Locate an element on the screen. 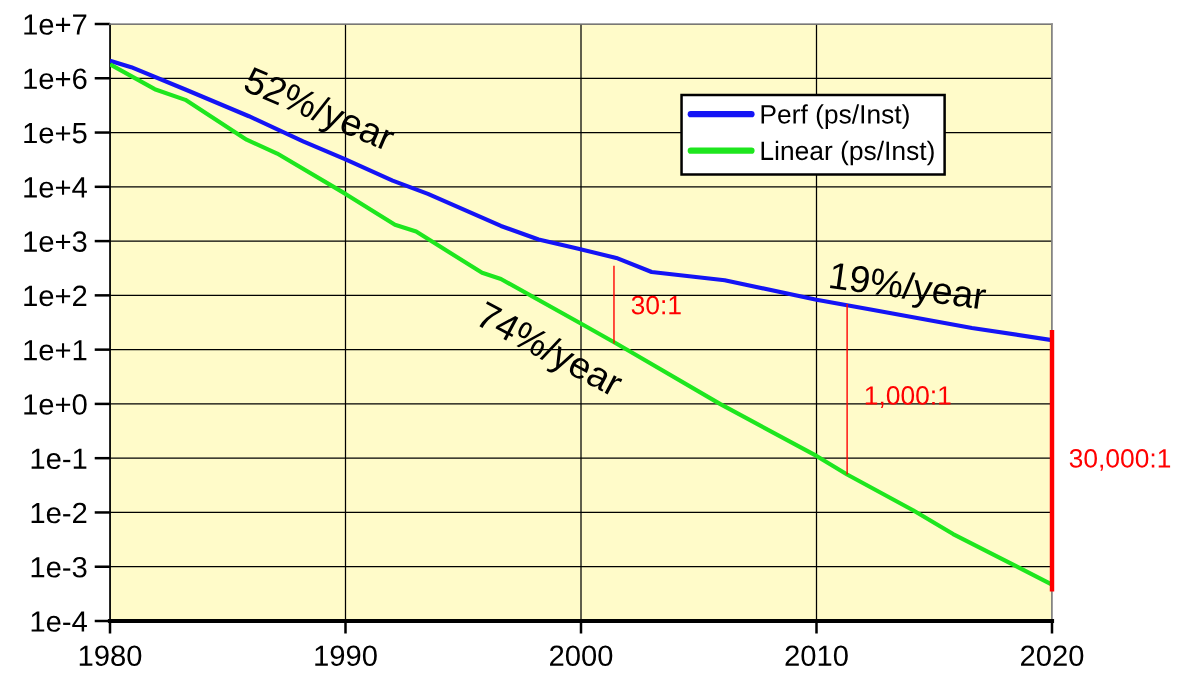 Image resolution: width=1194 pixels, height=683 pixels. y-tick-label: 1e+2 is located at coordinates (55, 296).